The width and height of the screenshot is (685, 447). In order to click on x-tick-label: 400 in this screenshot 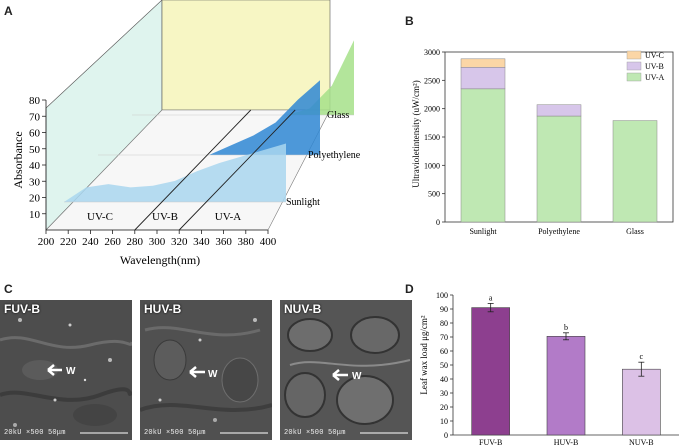, I will do `click(268, 242)`.